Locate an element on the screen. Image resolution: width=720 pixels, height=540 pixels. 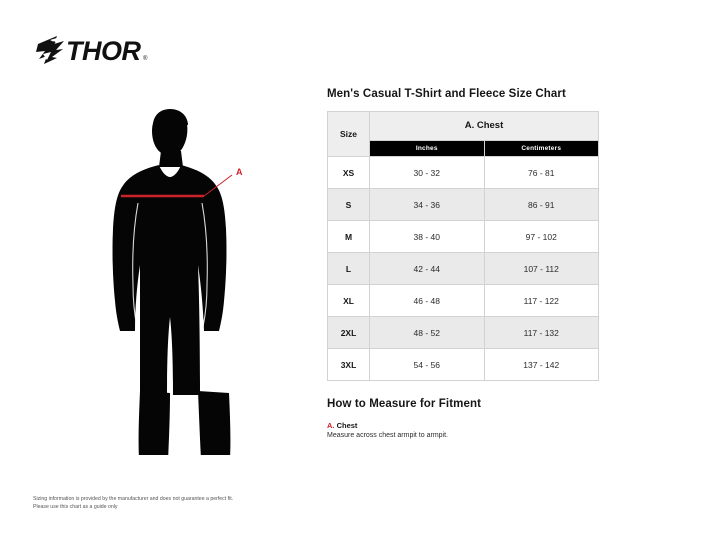
table-head: Size A. Chest Inches Centimeters is located at coordinates (463, 134).